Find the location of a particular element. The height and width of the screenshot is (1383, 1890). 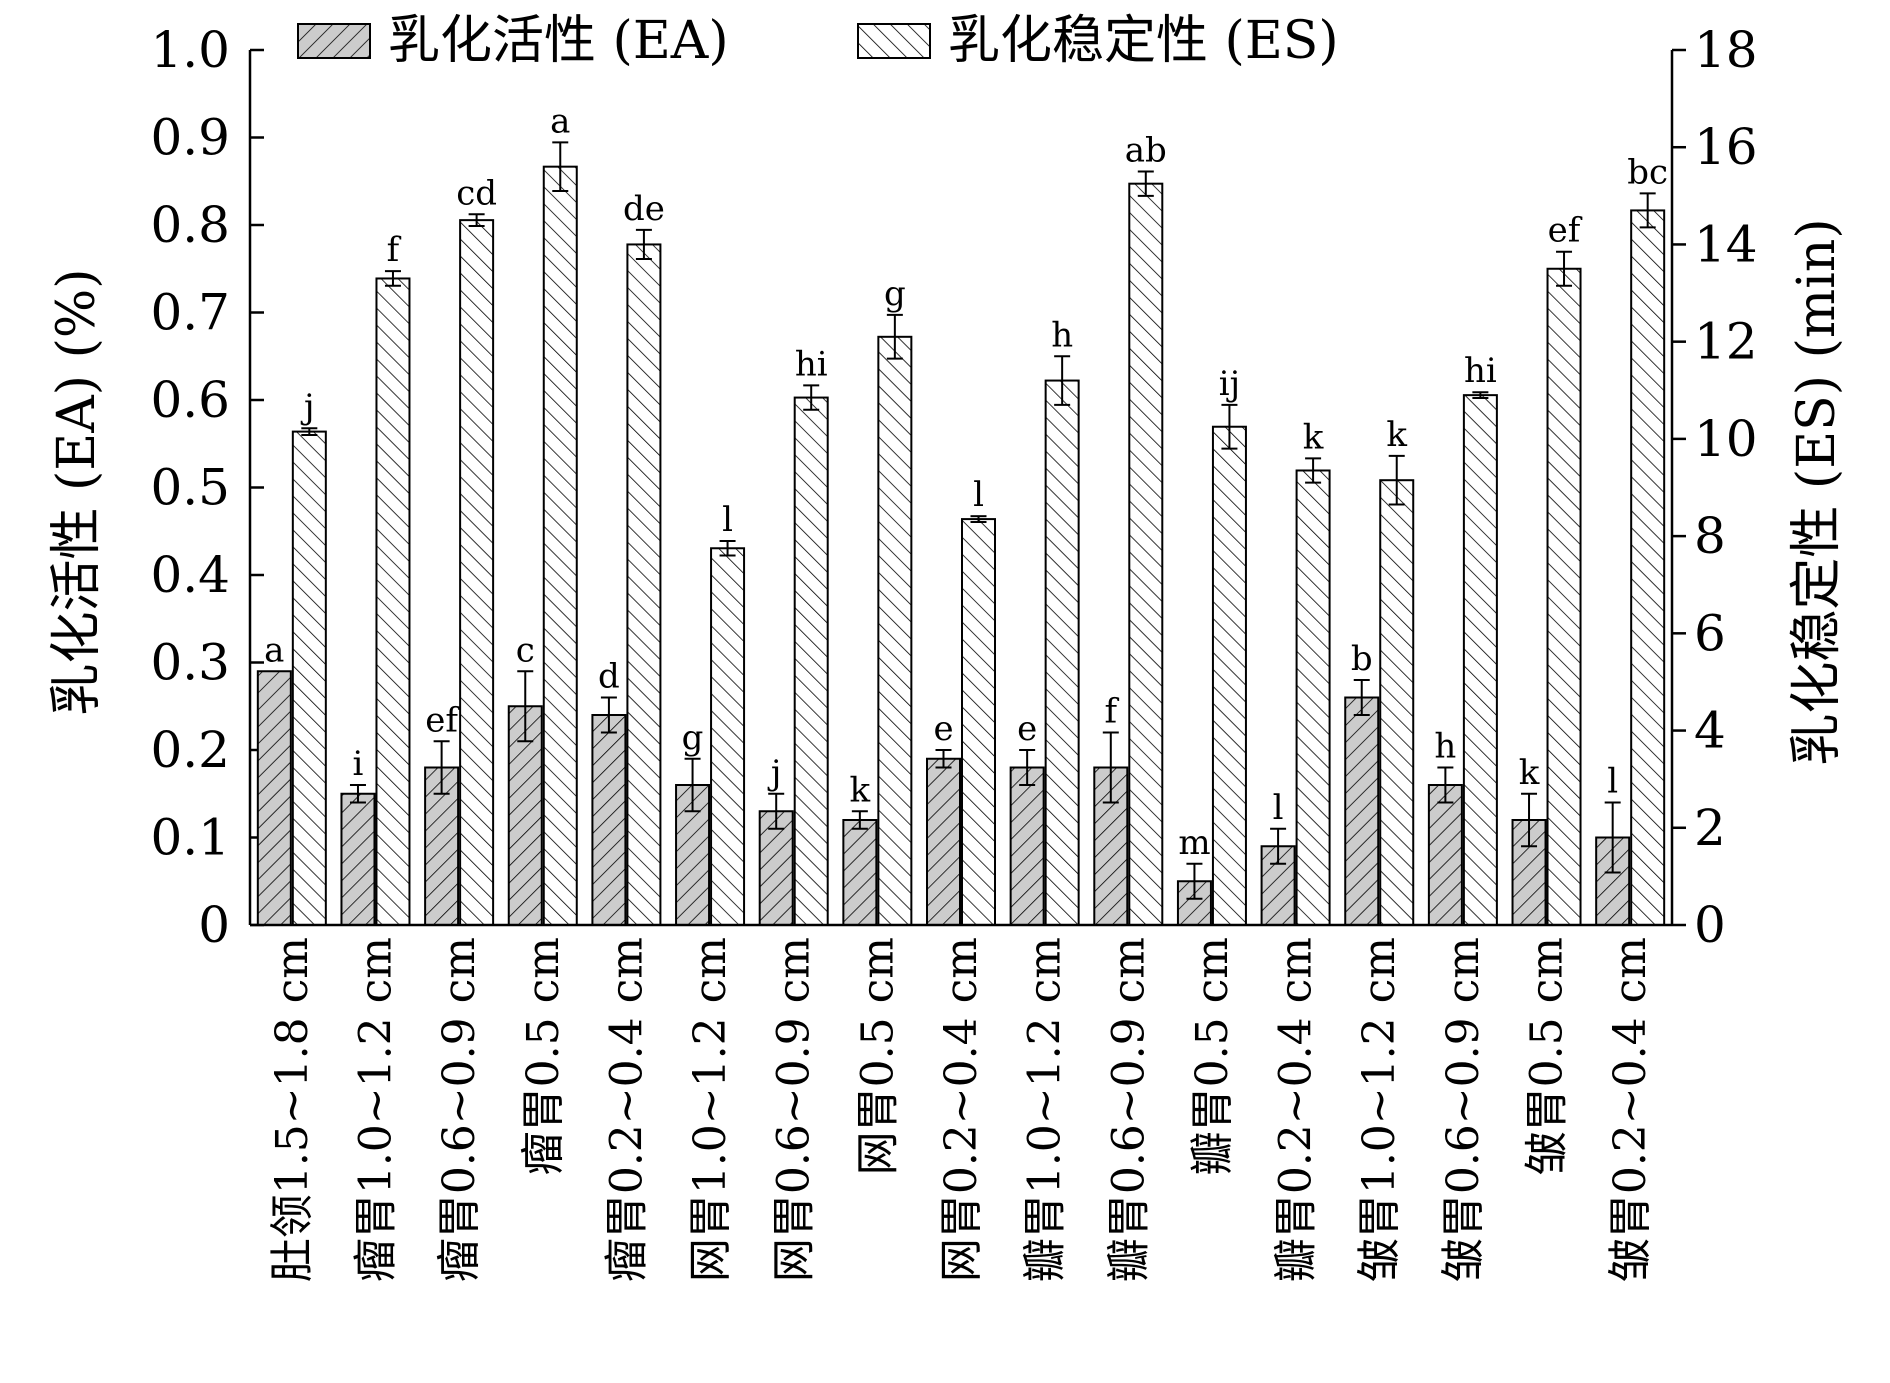

x-category-label: 皱胃0.2~0.4 cm is located at coordinates (1630, 1109).